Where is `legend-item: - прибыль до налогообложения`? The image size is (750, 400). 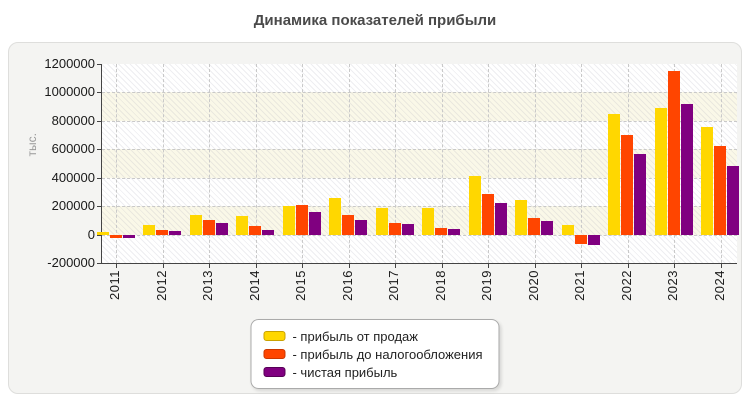 legend-item: - прибыль до налогообложения is located at coordinates (373, 354).